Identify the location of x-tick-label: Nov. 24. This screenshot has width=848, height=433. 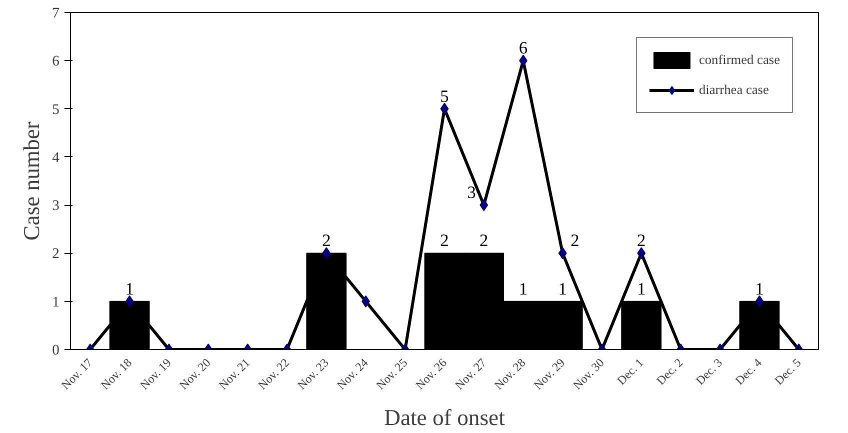
(352, 374).